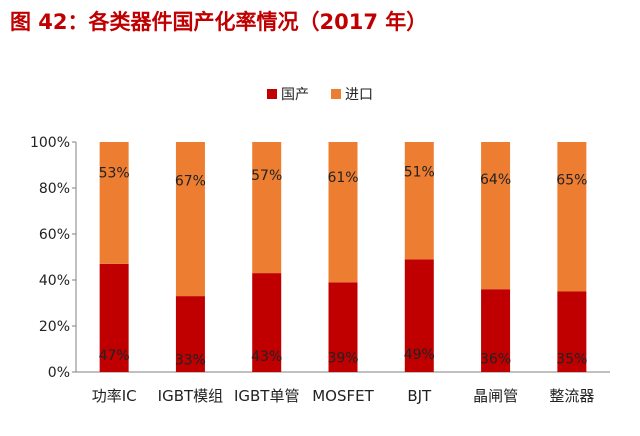 This screenshot has width=640, height=436. What do you see at coordinates (219, 22) in the screenshot?
I see `chart-title: 图 42：各类器件国产化率情况（2017 年）` at bounding box center [219, 22].